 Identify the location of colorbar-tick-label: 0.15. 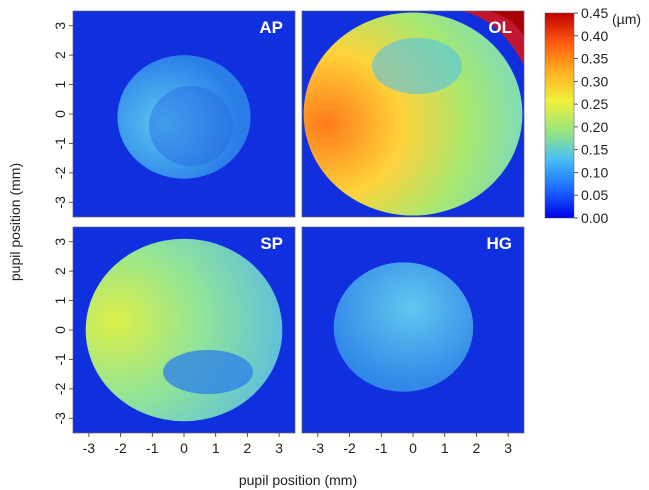
(594, 150).